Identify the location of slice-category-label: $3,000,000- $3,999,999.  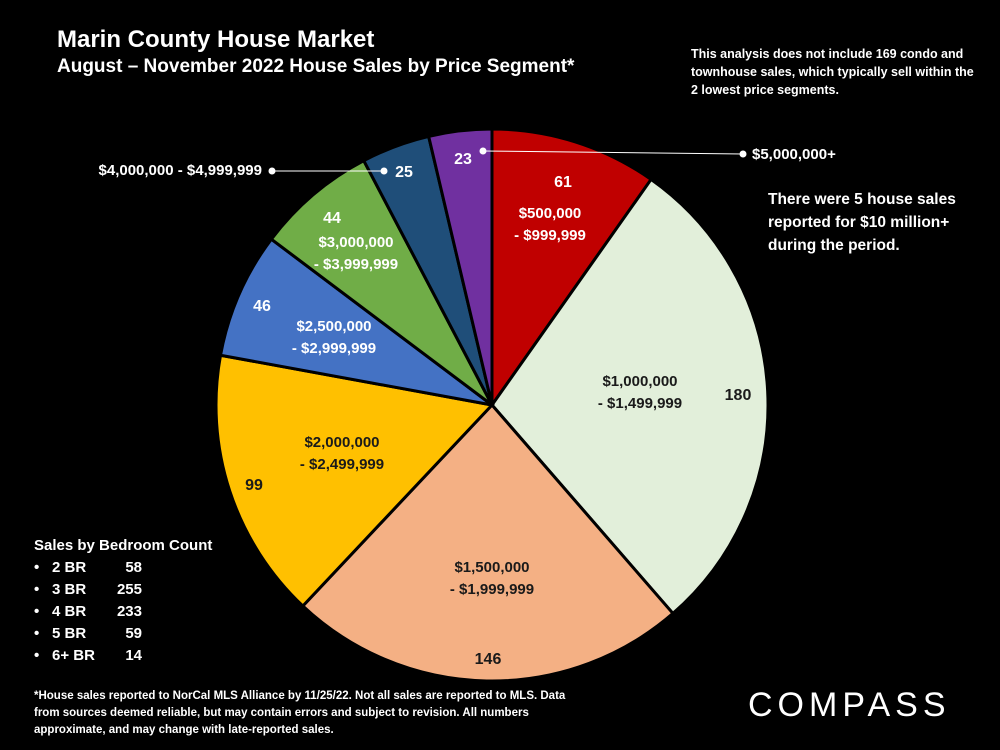
(356, 253).